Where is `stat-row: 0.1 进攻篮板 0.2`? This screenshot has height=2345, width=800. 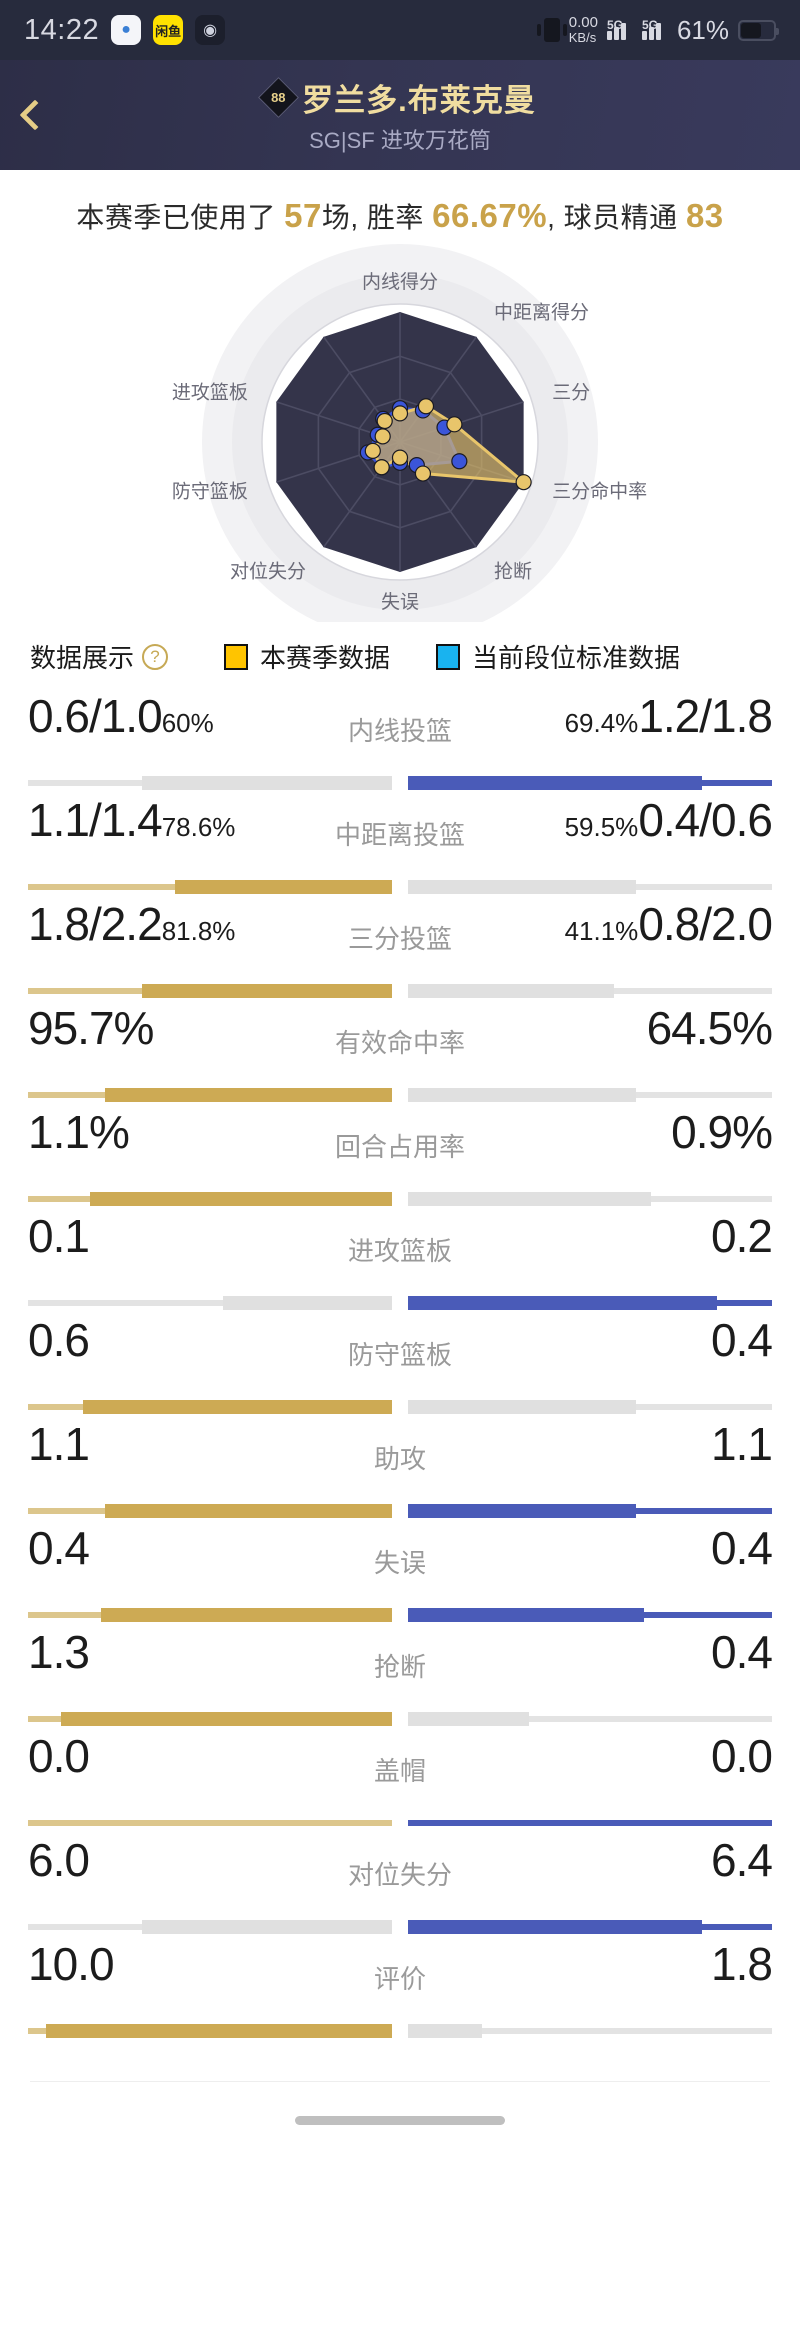
stat-row: 0.1 进攻篮板 0.2 is located at coordinates (400, 1261).